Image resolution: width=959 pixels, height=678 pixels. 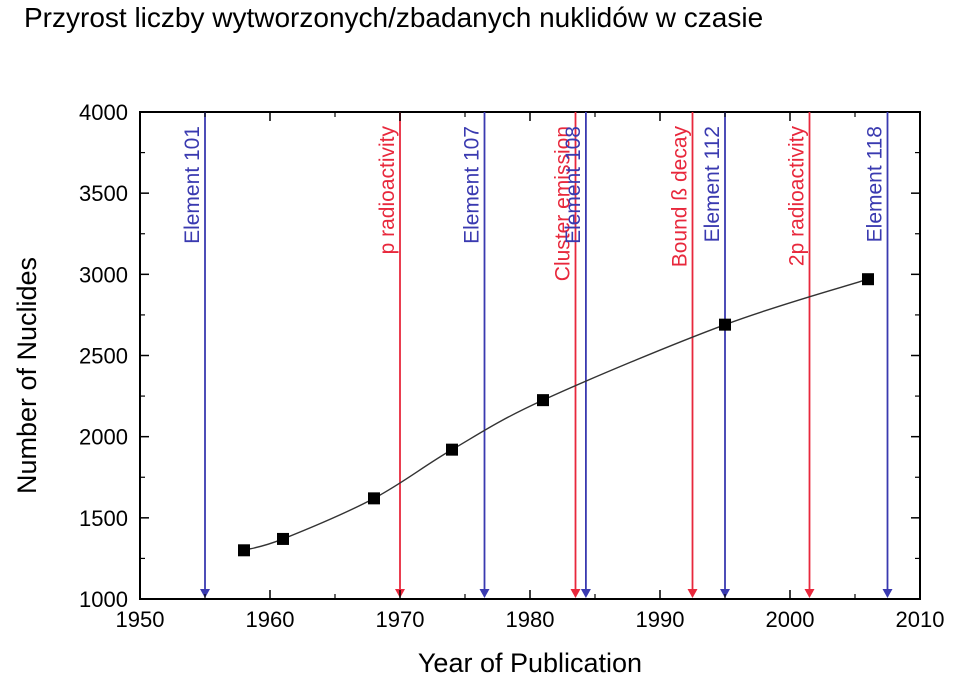 What do you see at coordinates (103, 193) in the screenshot?
I see `y-tick-label: 3500` at bounding box center [103, 193].